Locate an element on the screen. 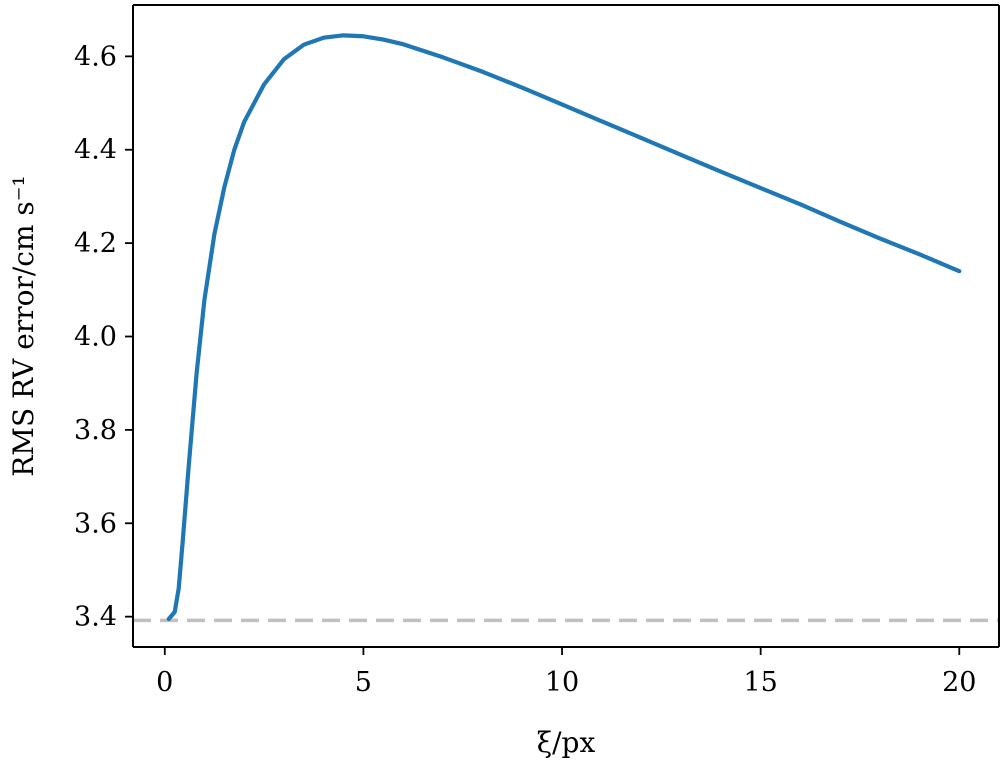 The width and height of the screenshot is (1002, 763). y-axis-label: RMS RV error/cm s⁻¹ is located at coordinates (23, 326).